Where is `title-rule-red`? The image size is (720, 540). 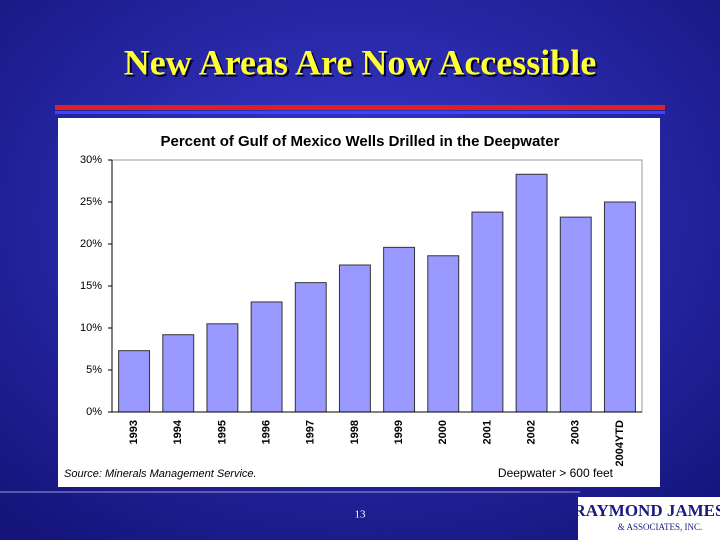 title-rule-red is located at coordinates (360, 107).